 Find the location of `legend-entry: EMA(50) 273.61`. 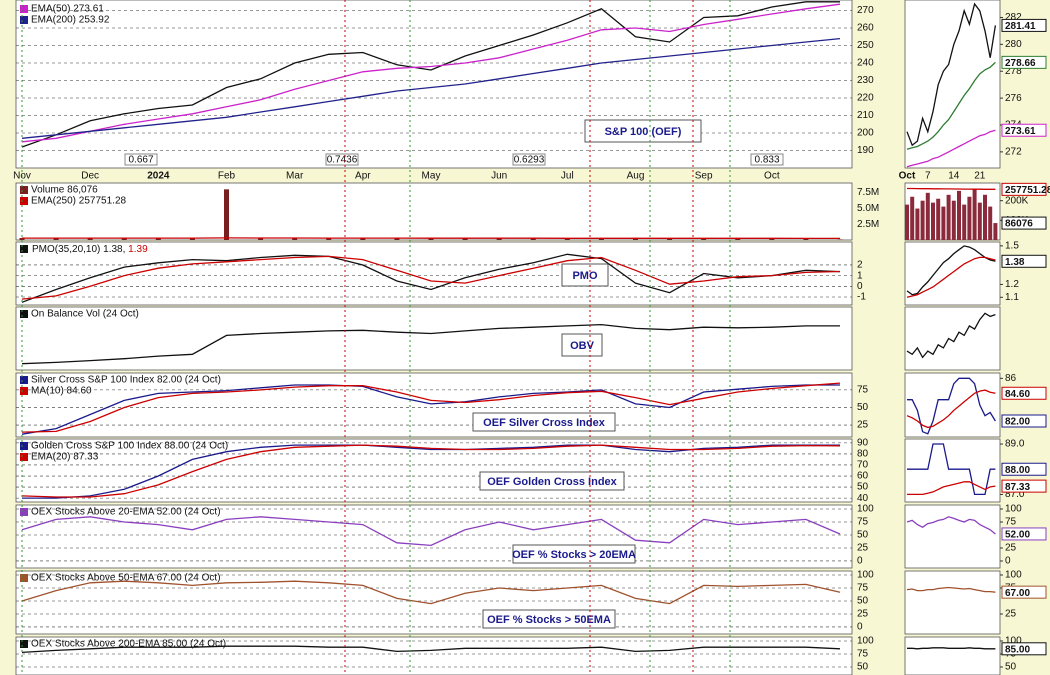

legend-entry: EMA(50) 273.61 is located at coordinates (67, 9).